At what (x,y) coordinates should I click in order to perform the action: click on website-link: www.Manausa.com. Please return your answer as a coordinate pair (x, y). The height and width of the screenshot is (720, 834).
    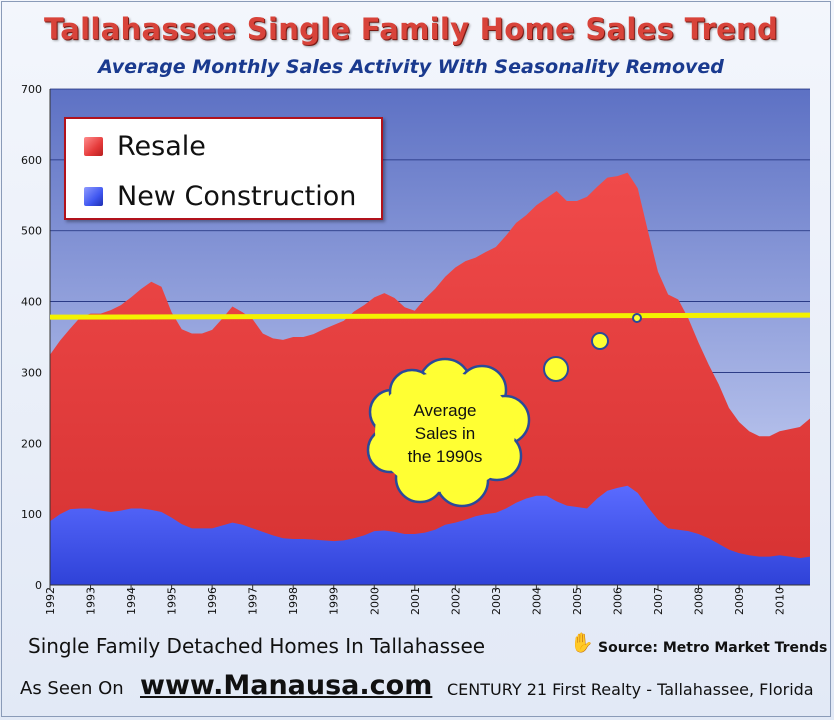
    Looking at the image, I should click on (286, 685).